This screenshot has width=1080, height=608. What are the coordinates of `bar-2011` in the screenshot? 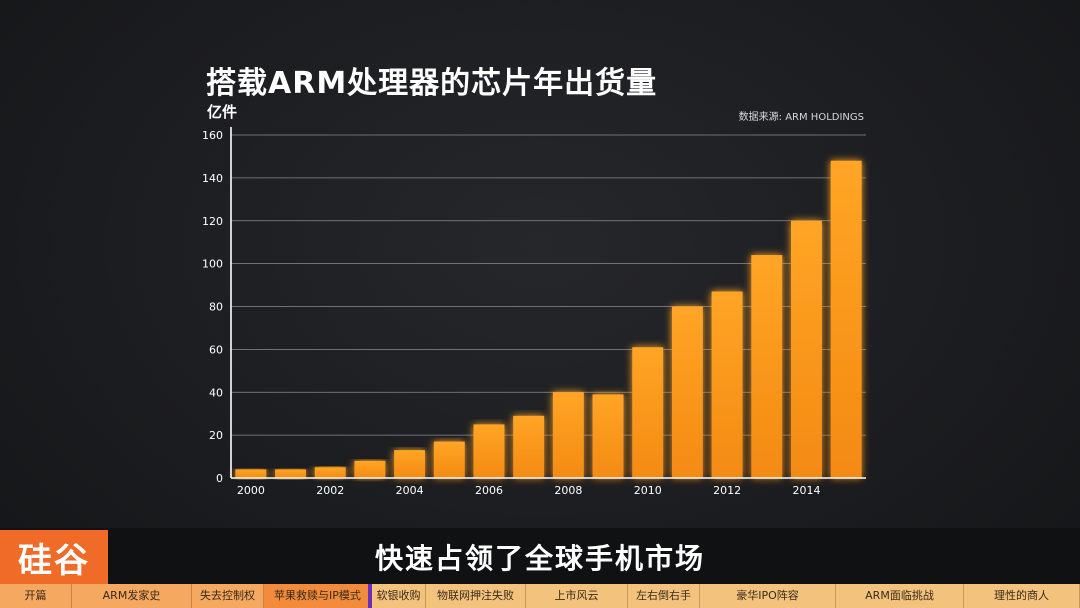 It's located at (687, 392).